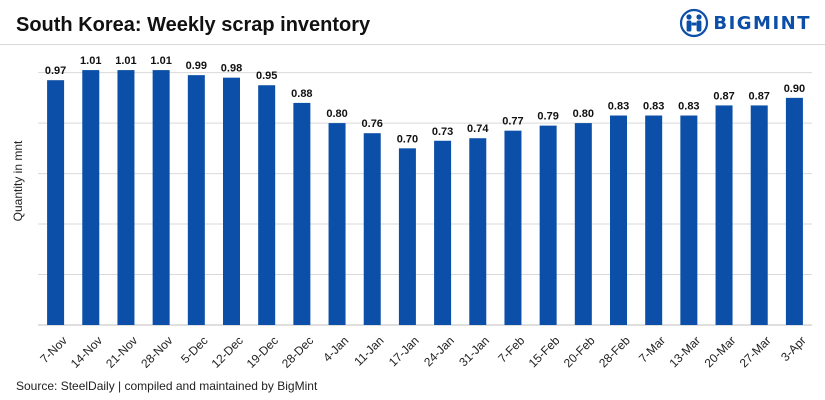  What do you see at coordinates (227, 351) in the screenshot?
I see `x-tick-label: 12-Dec` at bounding box center [227, 351].